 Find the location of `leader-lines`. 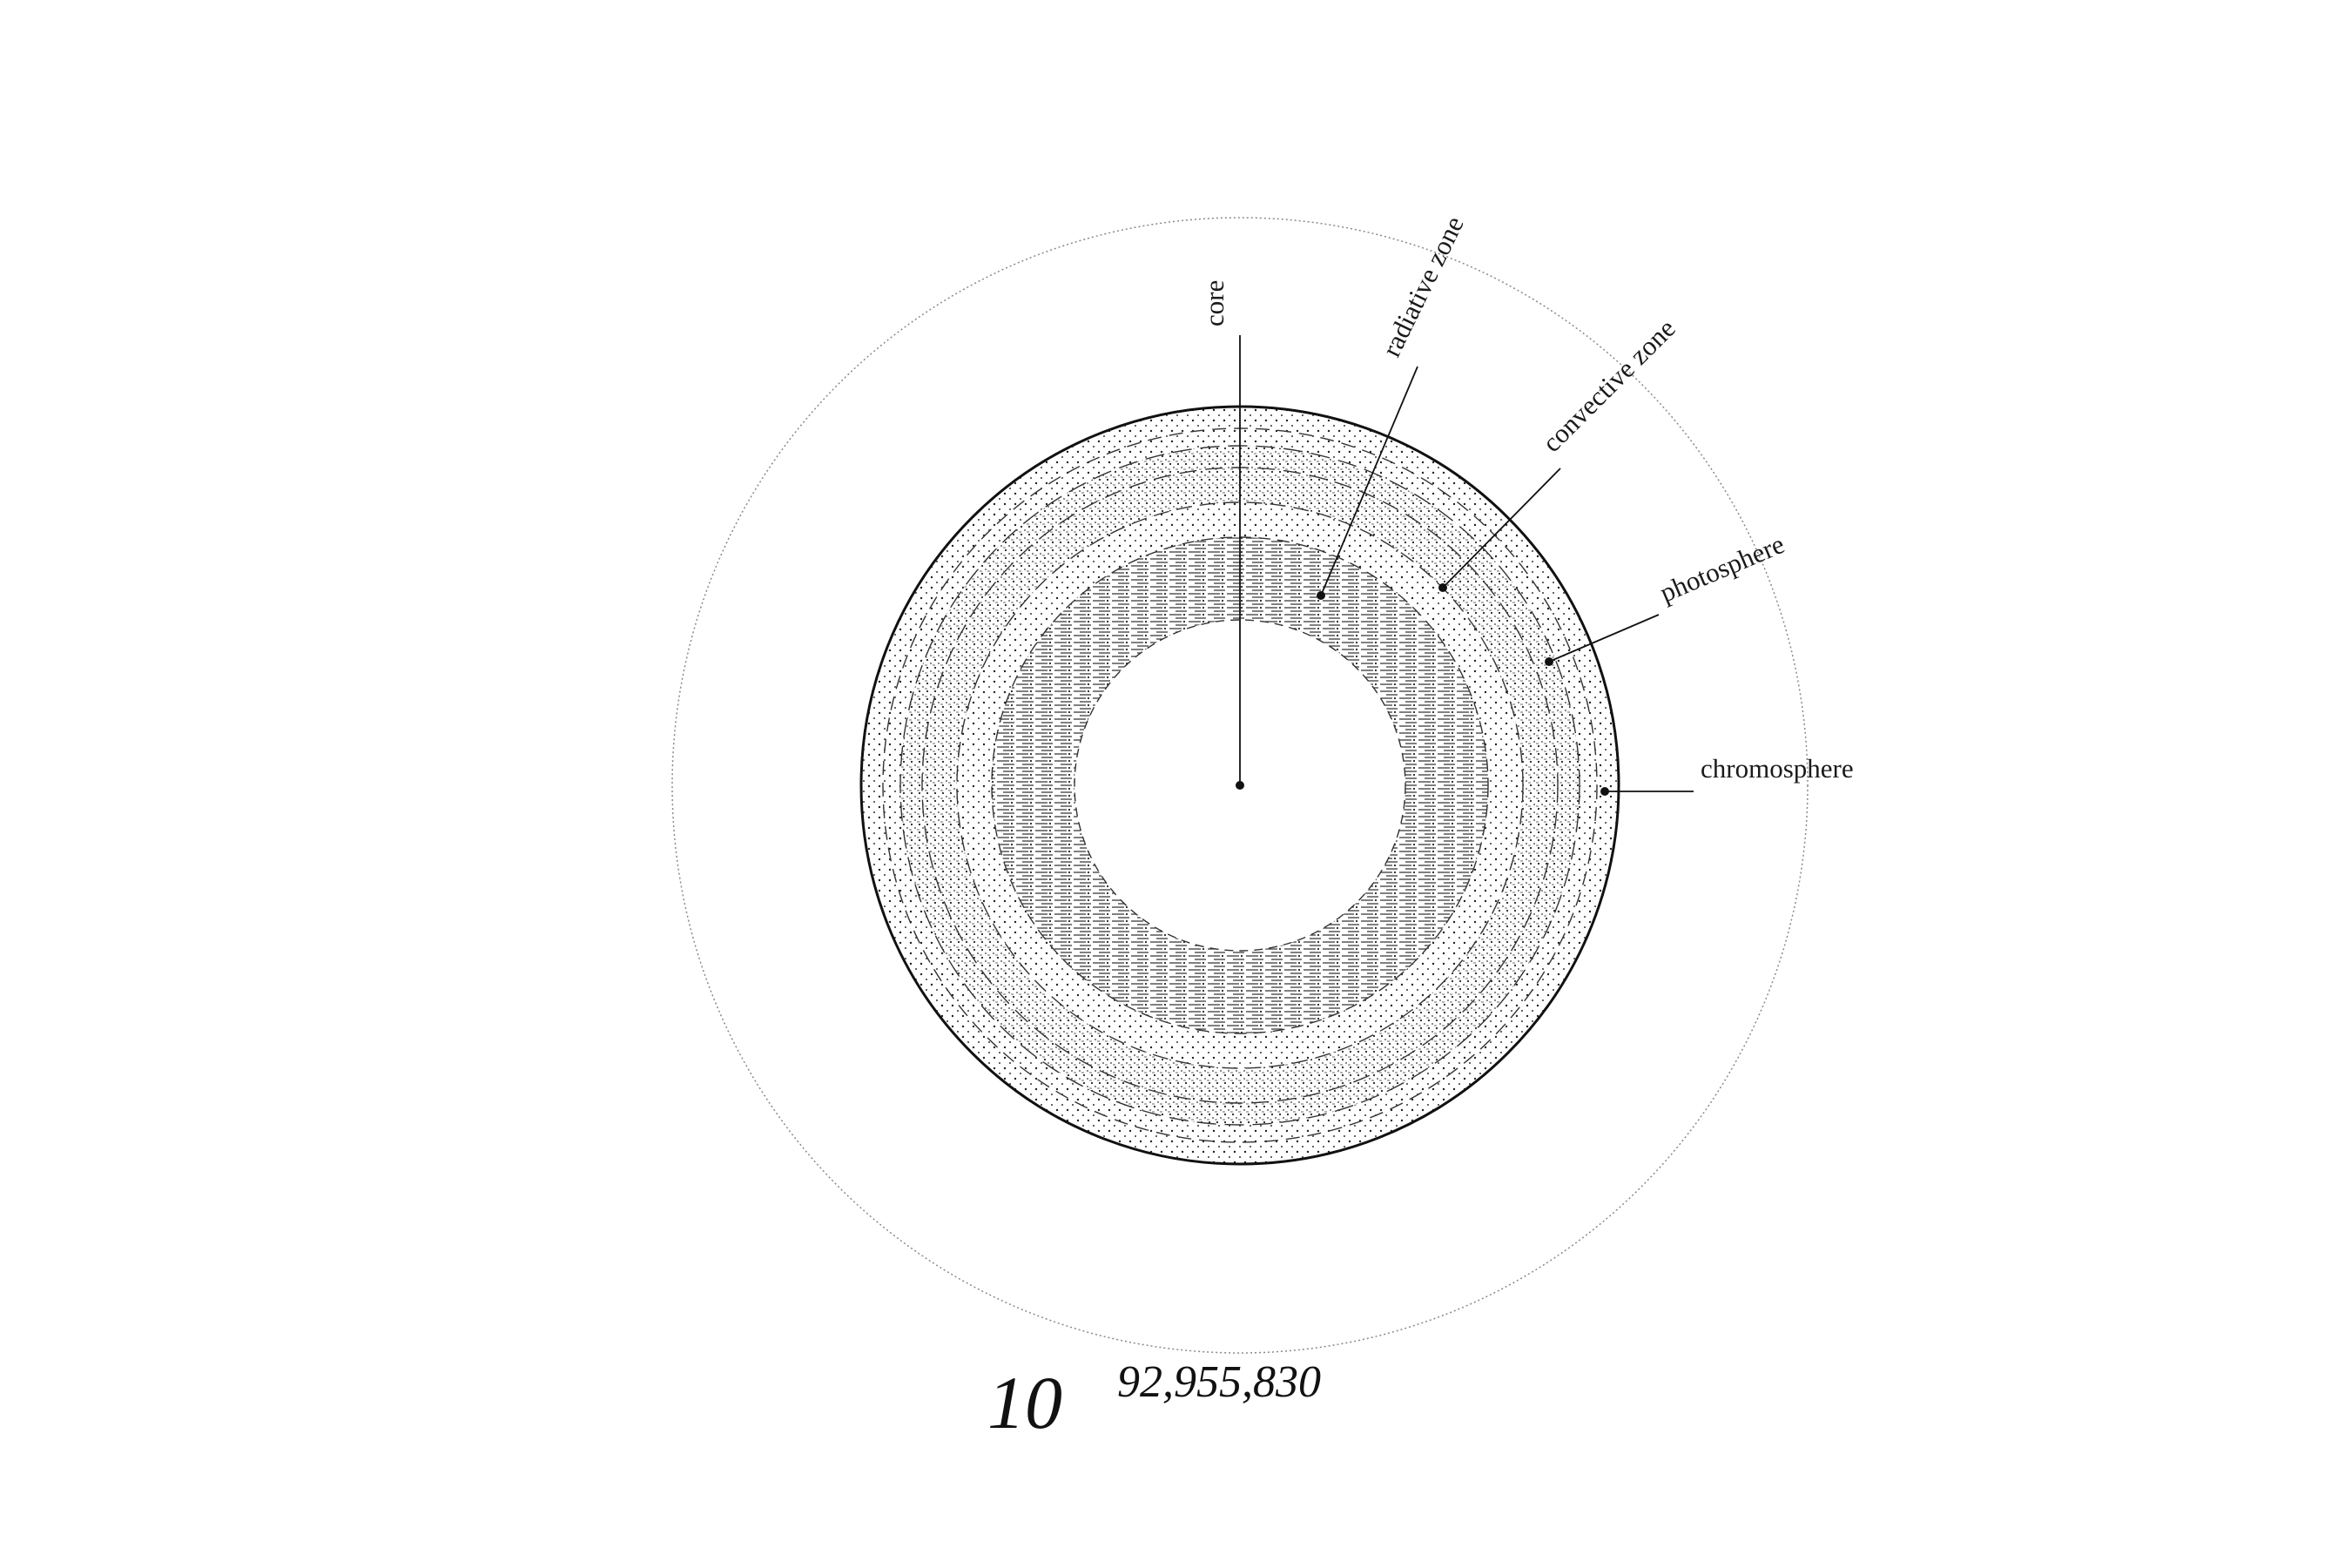

leader-lines is located at coordinates (1466, 563).